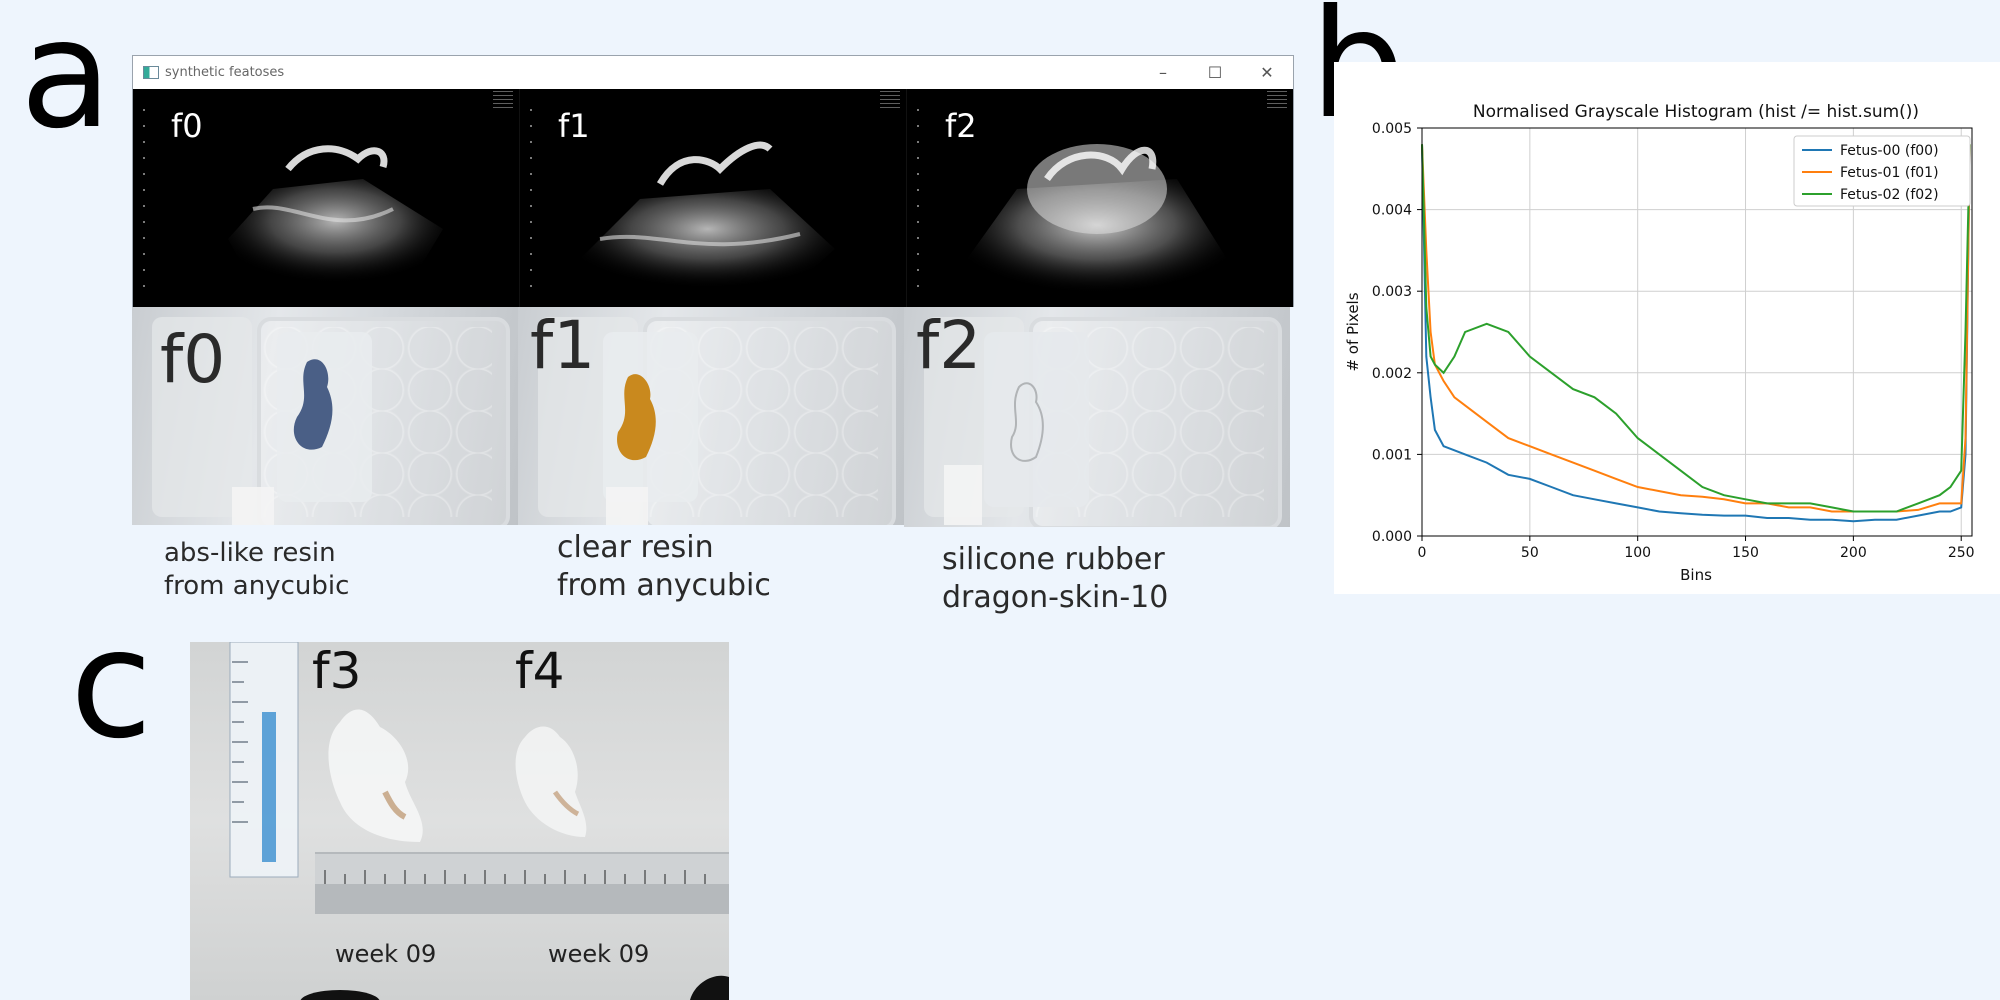 Image resolution: width=2000 pixels, height=1000 pixels. I want to click on x-tick-label: 50, so click(1530, 553).